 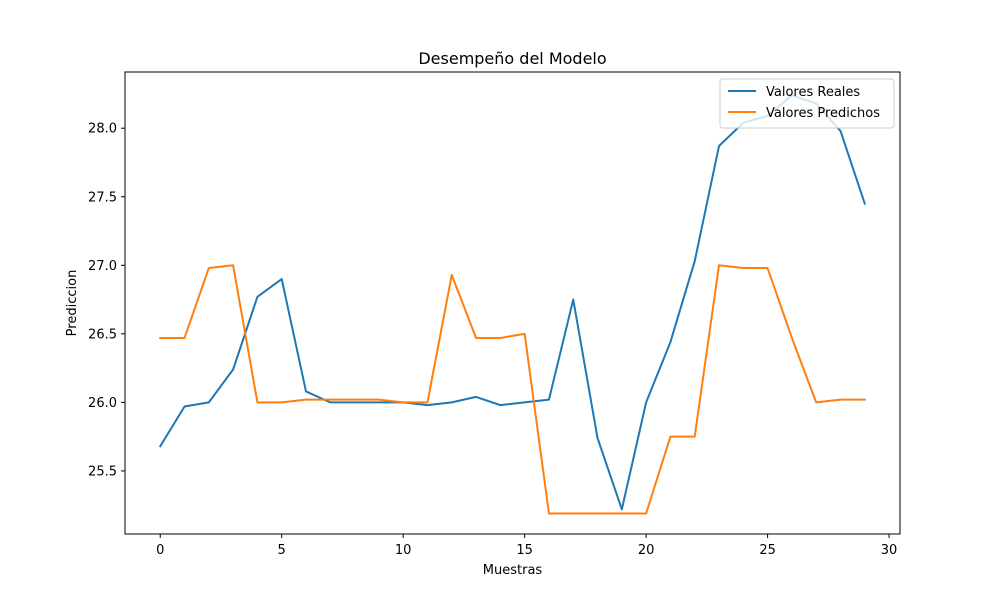 I want to click on legend: Valores Reales Valores Predichos, so click(x=807, y=103).